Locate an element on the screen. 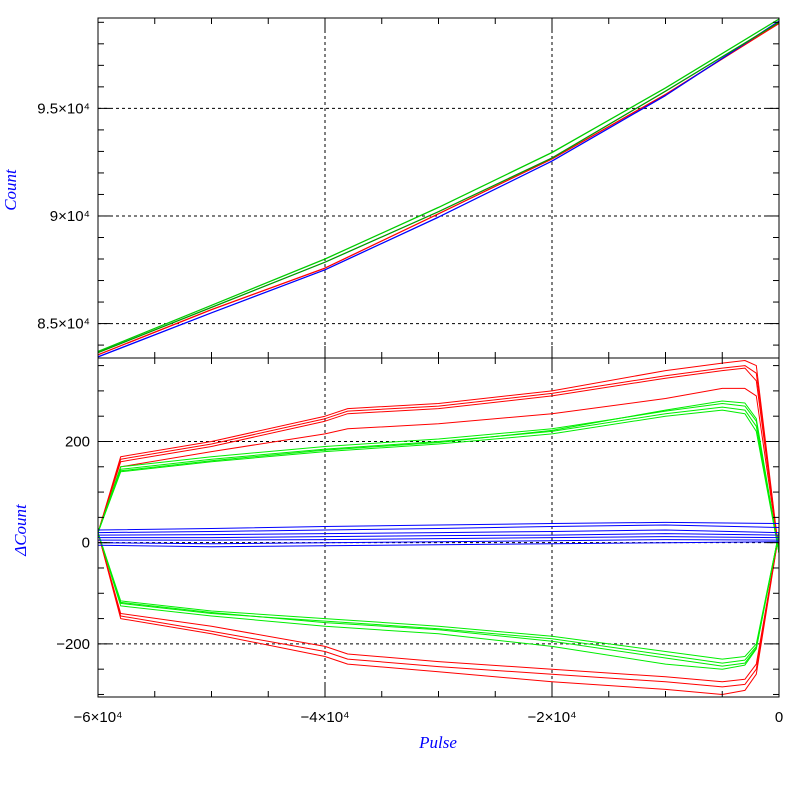 The width and height of the screenshot is (797, 797). x-tick-label: −2×10⁴ is located at coordinates (552, 717).